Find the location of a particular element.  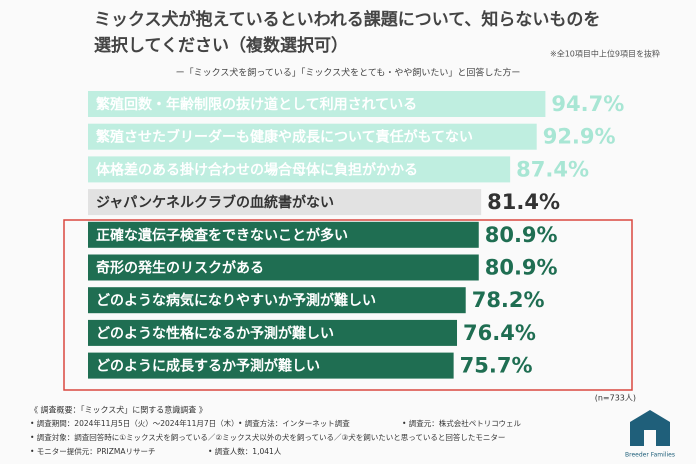

category-label: 正確な遺伝子検査をできないことが多い is located at coordinates (222, 235).